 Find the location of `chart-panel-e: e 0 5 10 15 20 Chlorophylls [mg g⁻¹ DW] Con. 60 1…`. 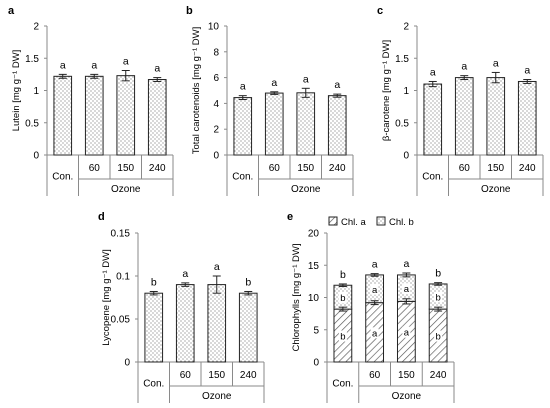

chart-panel-e: e 0 5 10 15 20 Chlorophylls [mg g⁻¹ DW] Con. 60 1… is located at coordinates (371, 307).